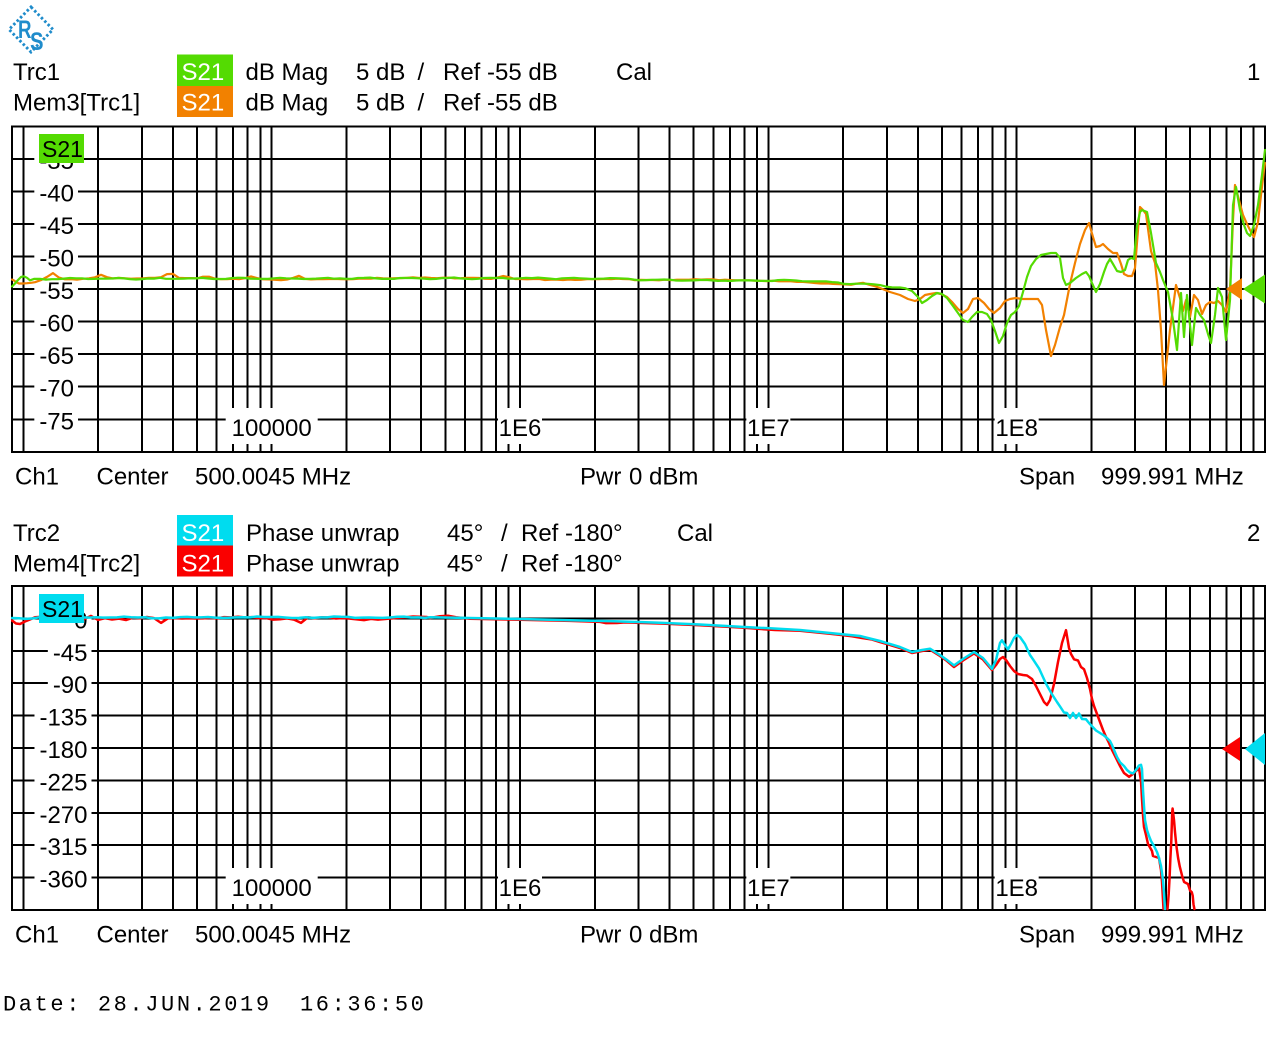 This screenshot has width=1278, height=1052. I want to click on svg-text: -135, so click(63, 718).